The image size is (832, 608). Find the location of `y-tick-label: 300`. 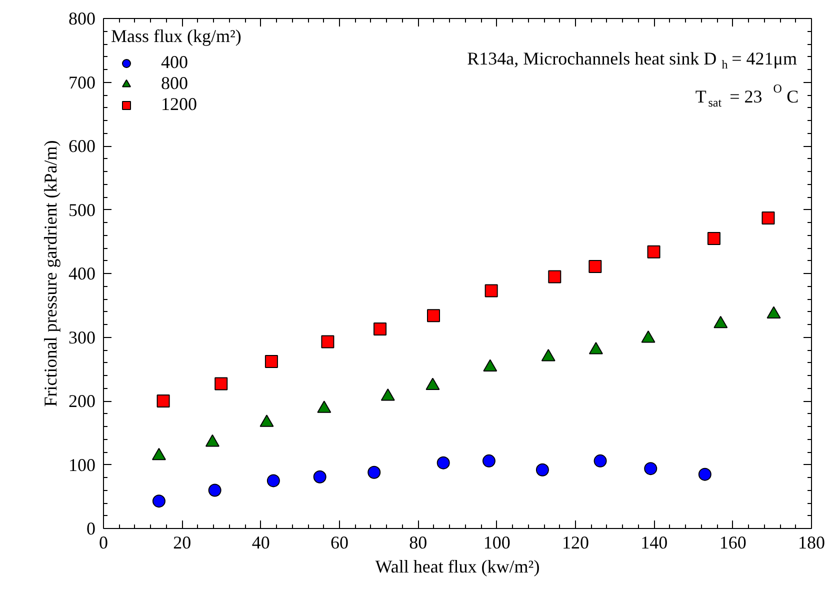

y-tick-label: 300 is located at coordinates (82, 337).